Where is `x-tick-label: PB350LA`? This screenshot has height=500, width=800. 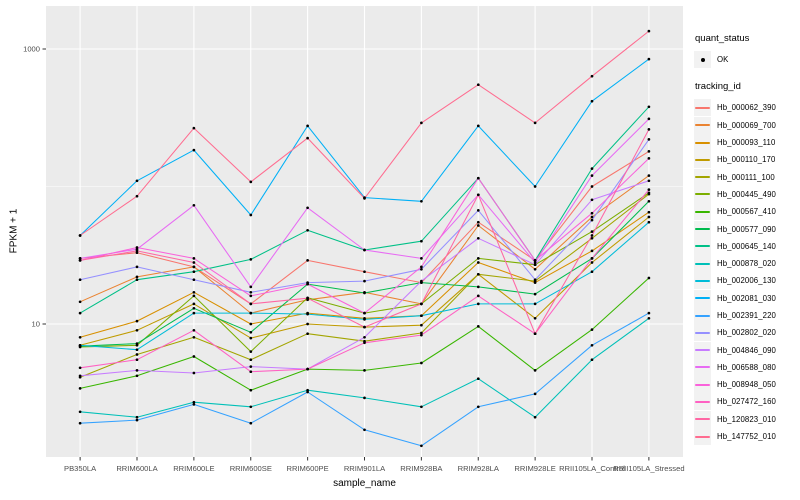
x-tick-label: PB350LA is located at coordinates (80, 468).